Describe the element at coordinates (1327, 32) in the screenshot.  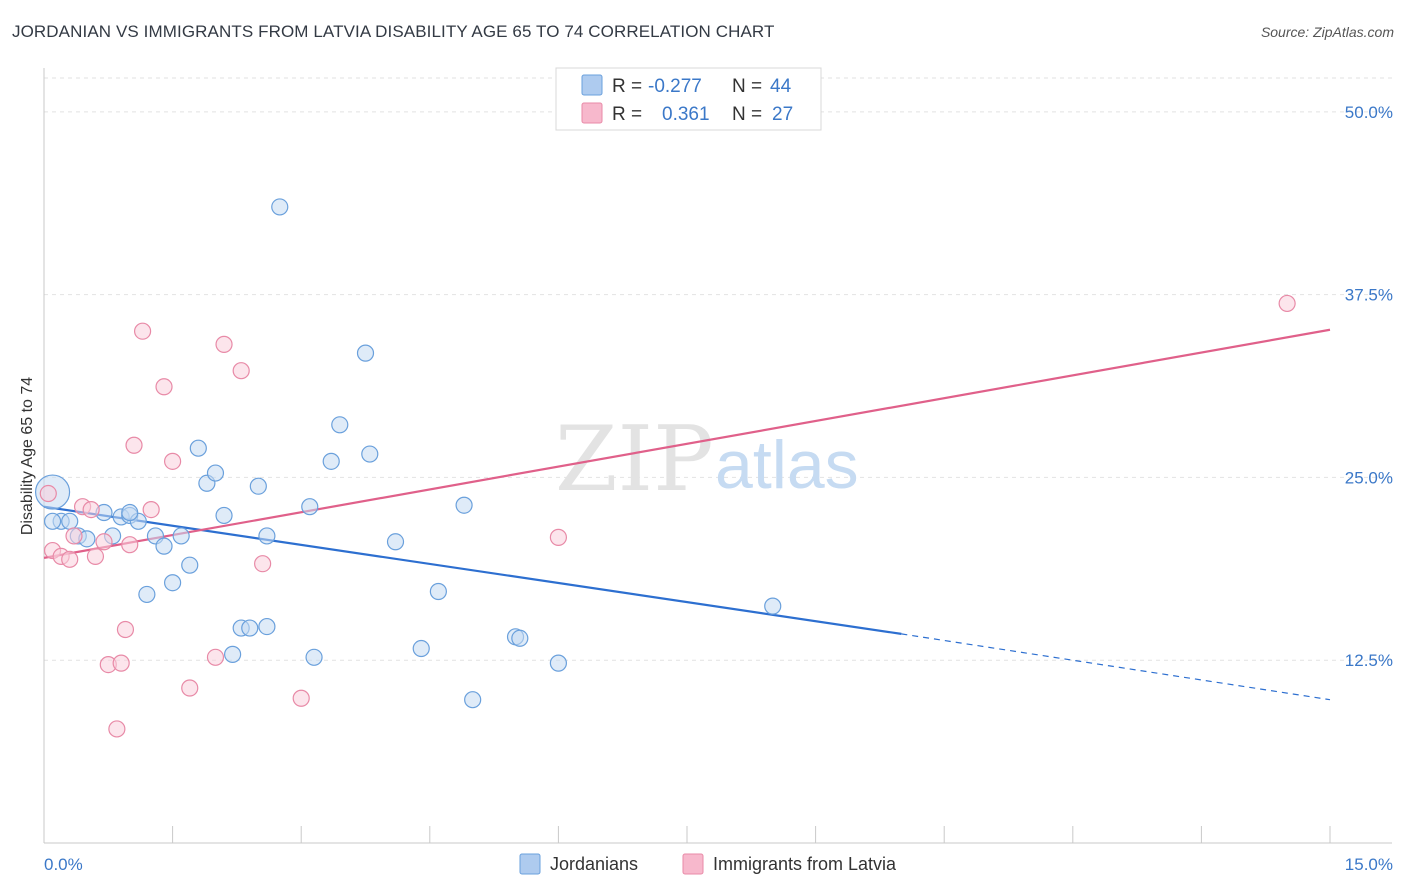
I see `source-label: Source: ZipAtlas.com` at that location.